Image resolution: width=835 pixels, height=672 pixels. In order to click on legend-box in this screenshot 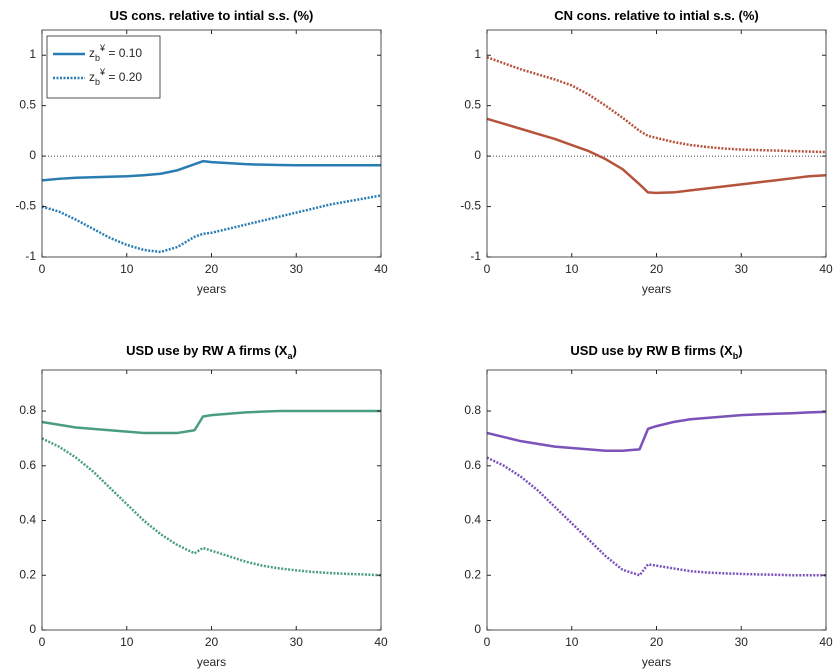, I will do `click(103, 67)`.